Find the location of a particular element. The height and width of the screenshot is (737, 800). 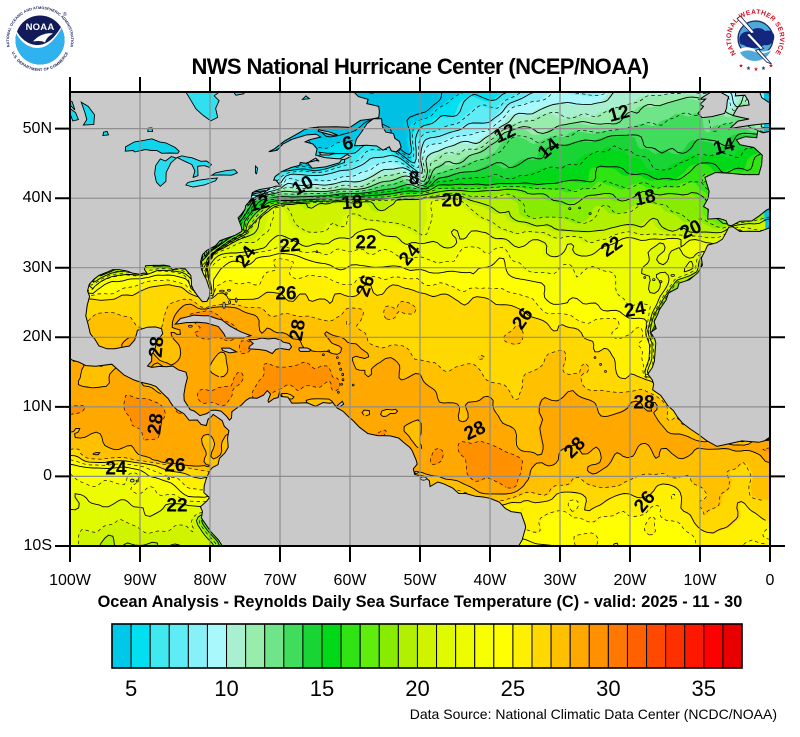

svg-text: 25 is located at coordinates (513, 688).